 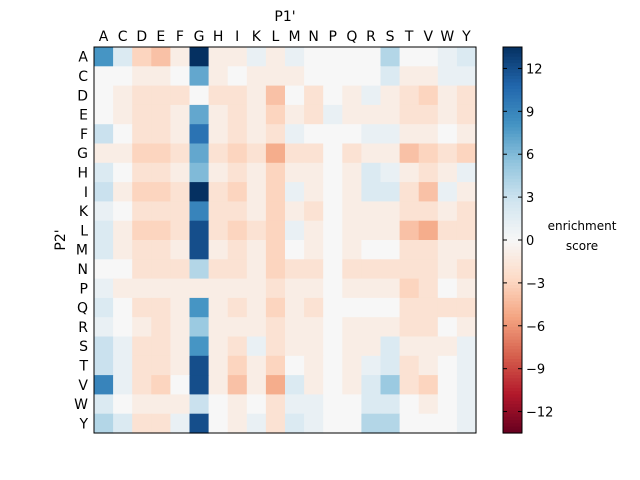 What do you see at coordinates (295, 37) in the screenshot?
I see `x-tick-label: M` at bounding box center [295, 37].